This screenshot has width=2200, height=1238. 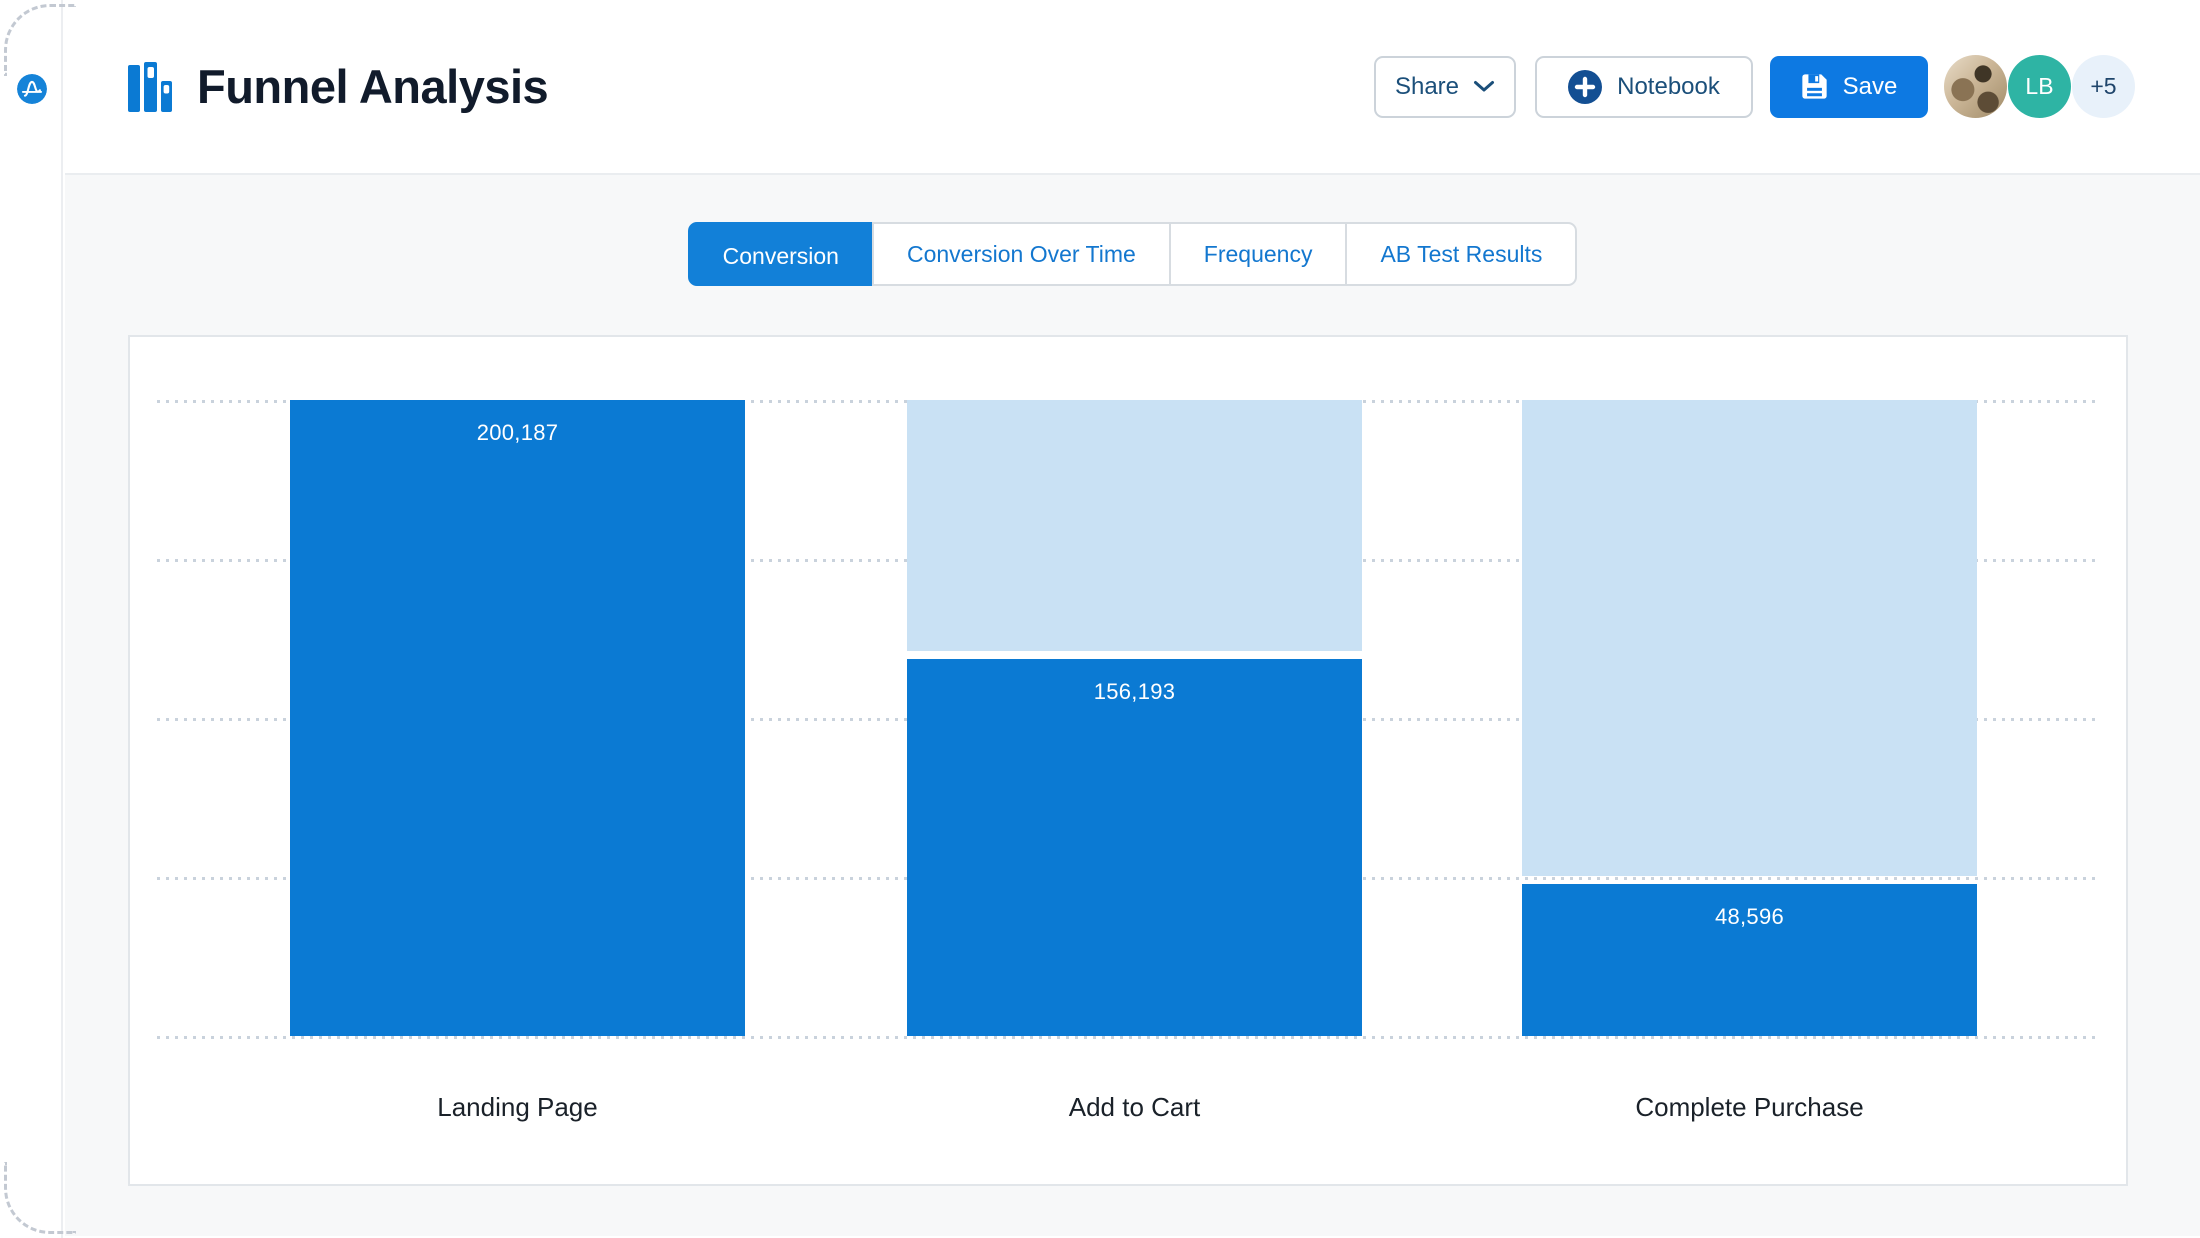 What do you see at coordinates (1749, 960) in the screenshot?
I see `bar-converted-complete-purchase: 48,596` at bounding box center [1749, 960].